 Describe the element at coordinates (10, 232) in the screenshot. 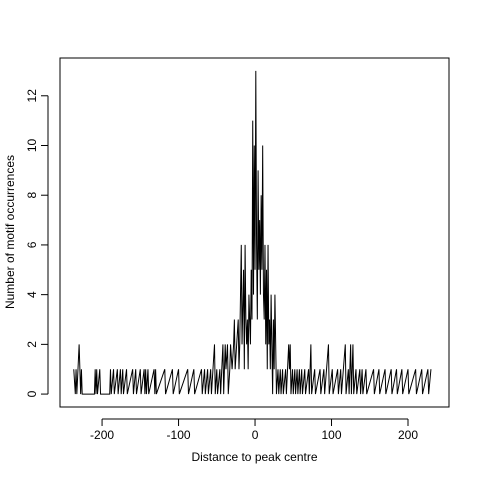

I see `y-axis-label: Number of motif occurrences` at that location.